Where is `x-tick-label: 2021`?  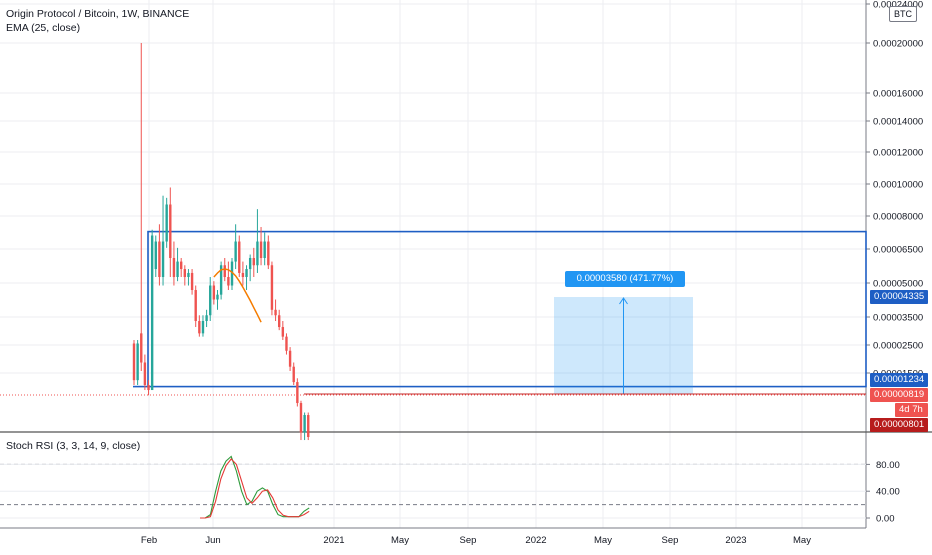 x-tick-label: 2021 is located at coordinates (333, 540).